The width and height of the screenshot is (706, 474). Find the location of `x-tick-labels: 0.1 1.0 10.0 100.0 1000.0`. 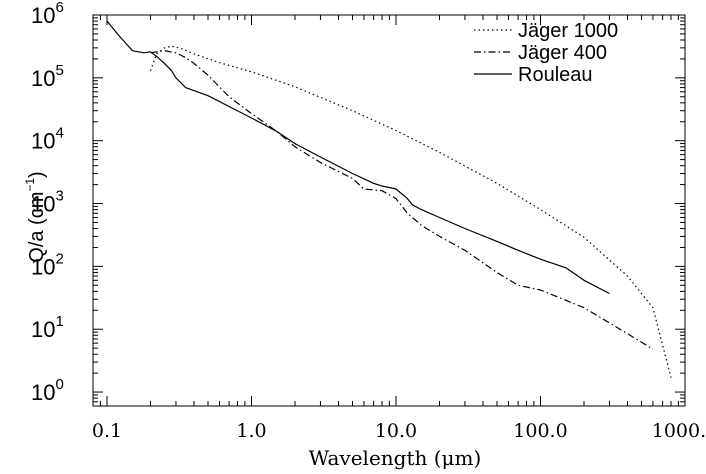

x-tick-labels: 0.1 1.0 10.0 100.0 1000.0 is located at coordinates (399, 431).